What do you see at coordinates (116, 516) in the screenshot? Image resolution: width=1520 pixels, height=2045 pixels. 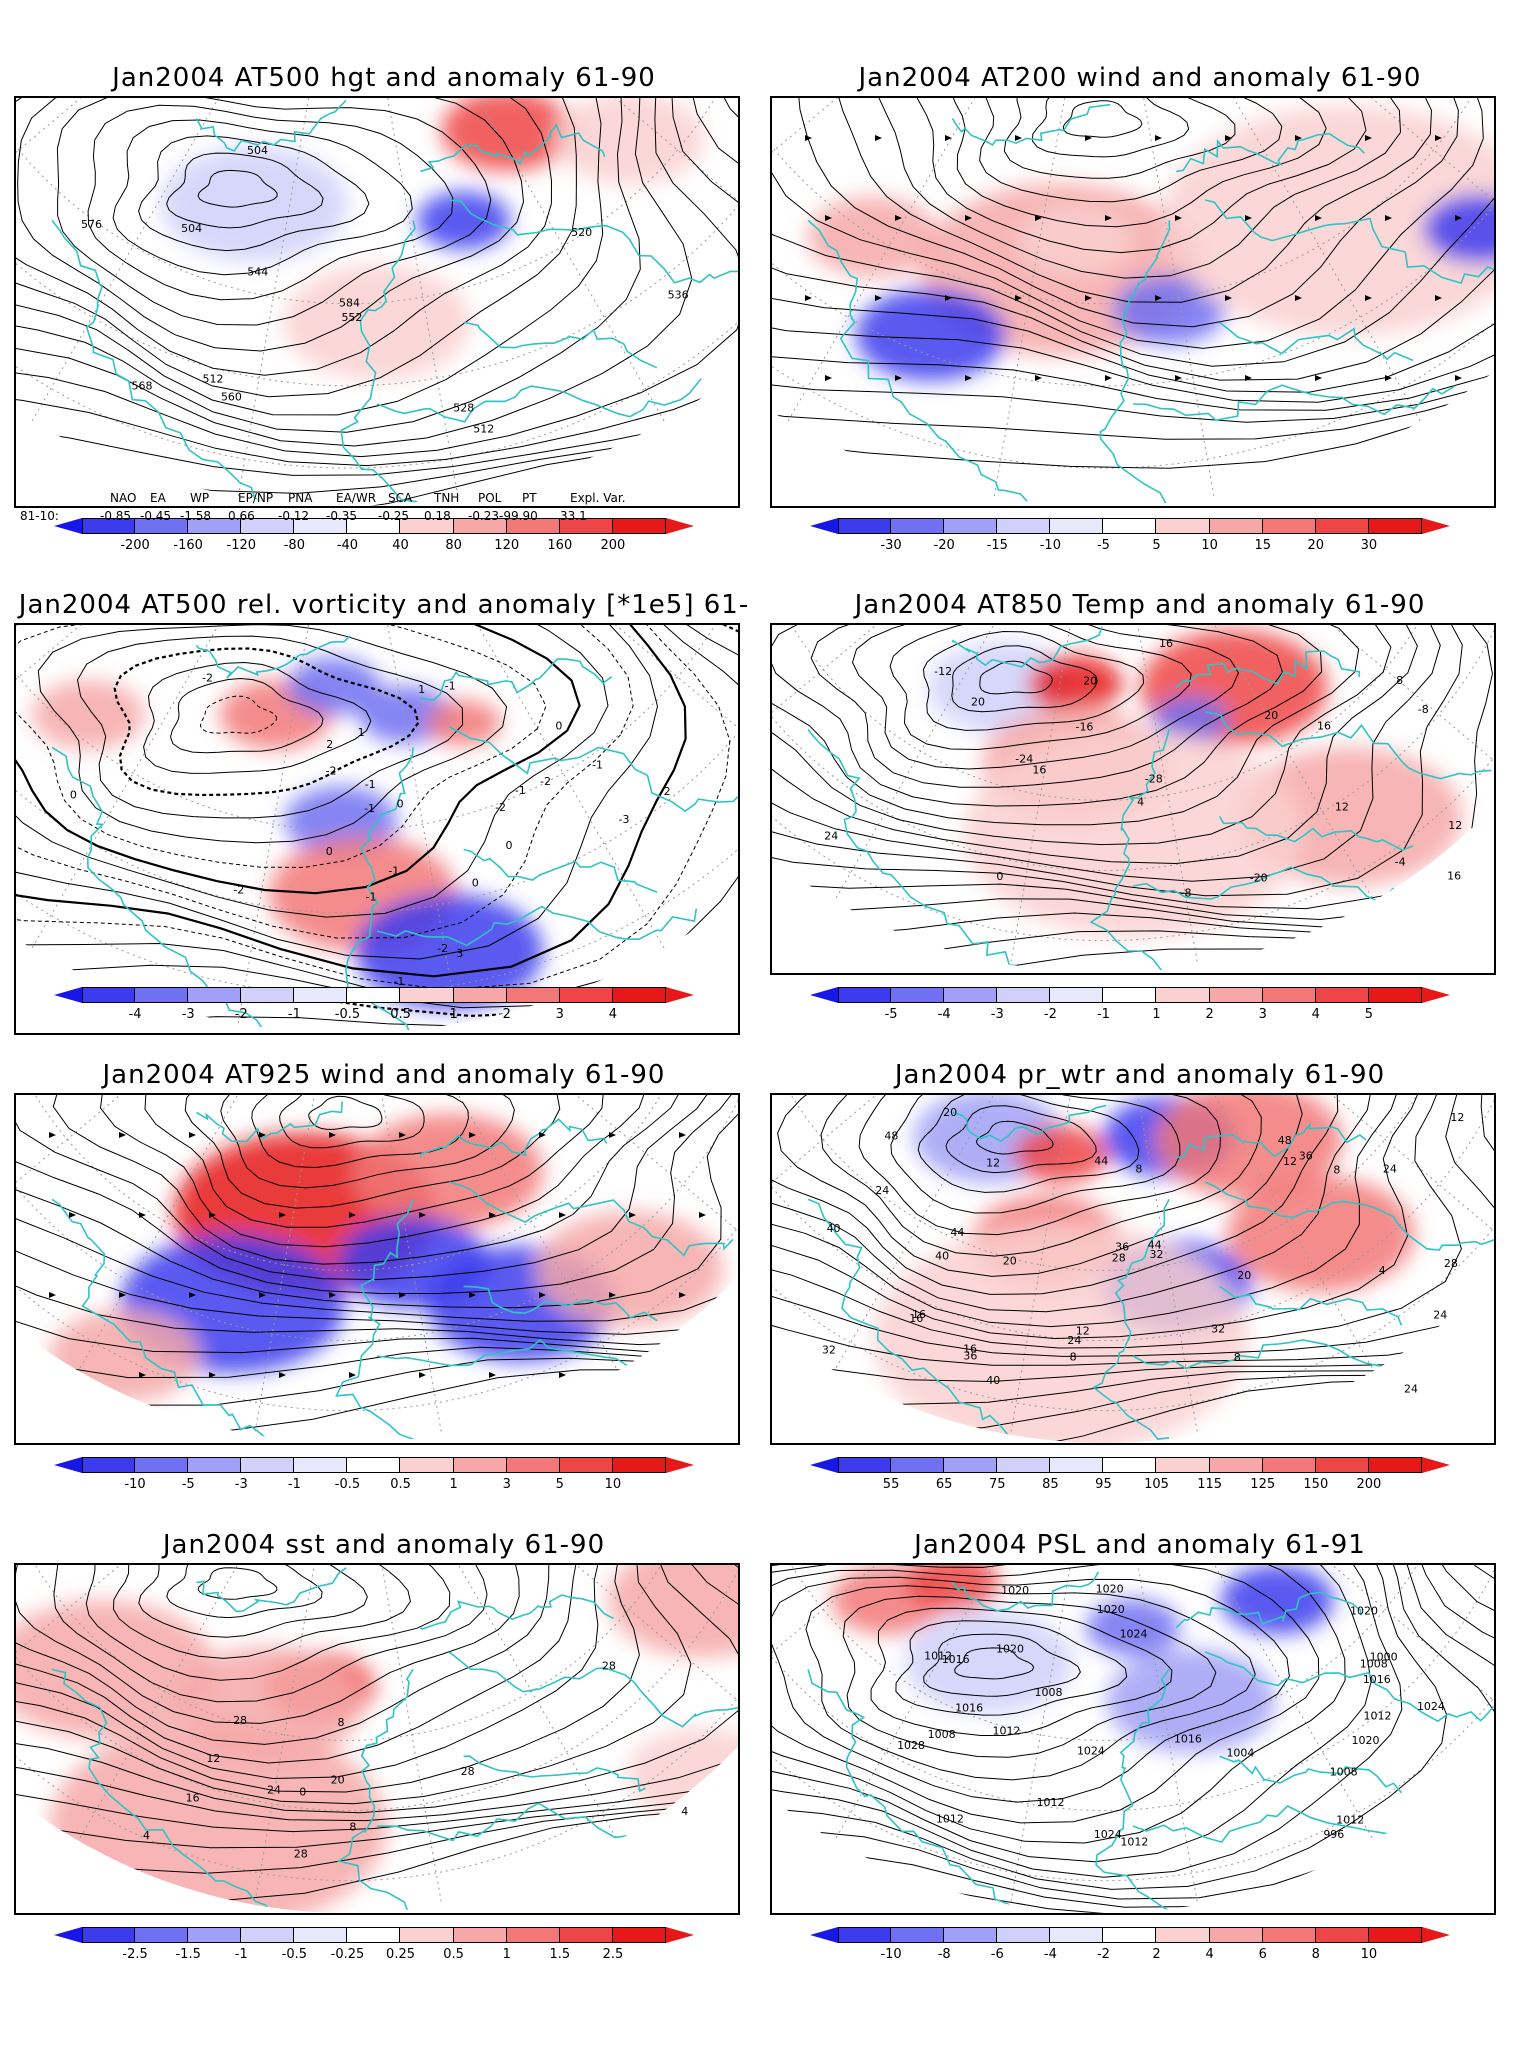 I see `index-value: -0.85` at bounding box center [116, 516].